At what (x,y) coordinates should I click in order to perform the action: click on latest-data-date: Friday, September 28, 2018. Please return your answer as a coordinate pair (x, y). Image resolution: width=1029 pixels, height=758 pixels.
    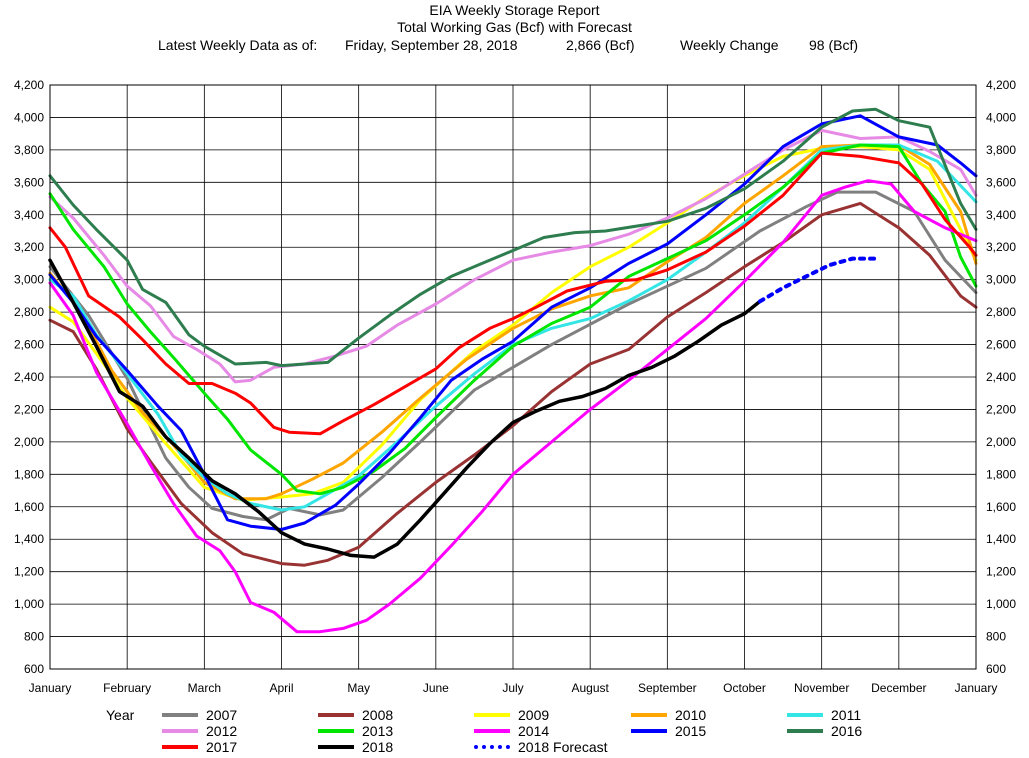
    Looking at the image, I should click on (431, 45).